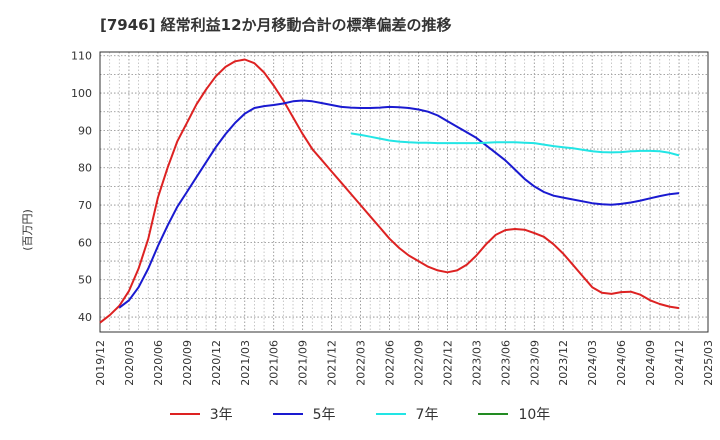 The height and width of the screenshot is (440, 720). I want to click on y-tick-label: 100, so click(81, 93).